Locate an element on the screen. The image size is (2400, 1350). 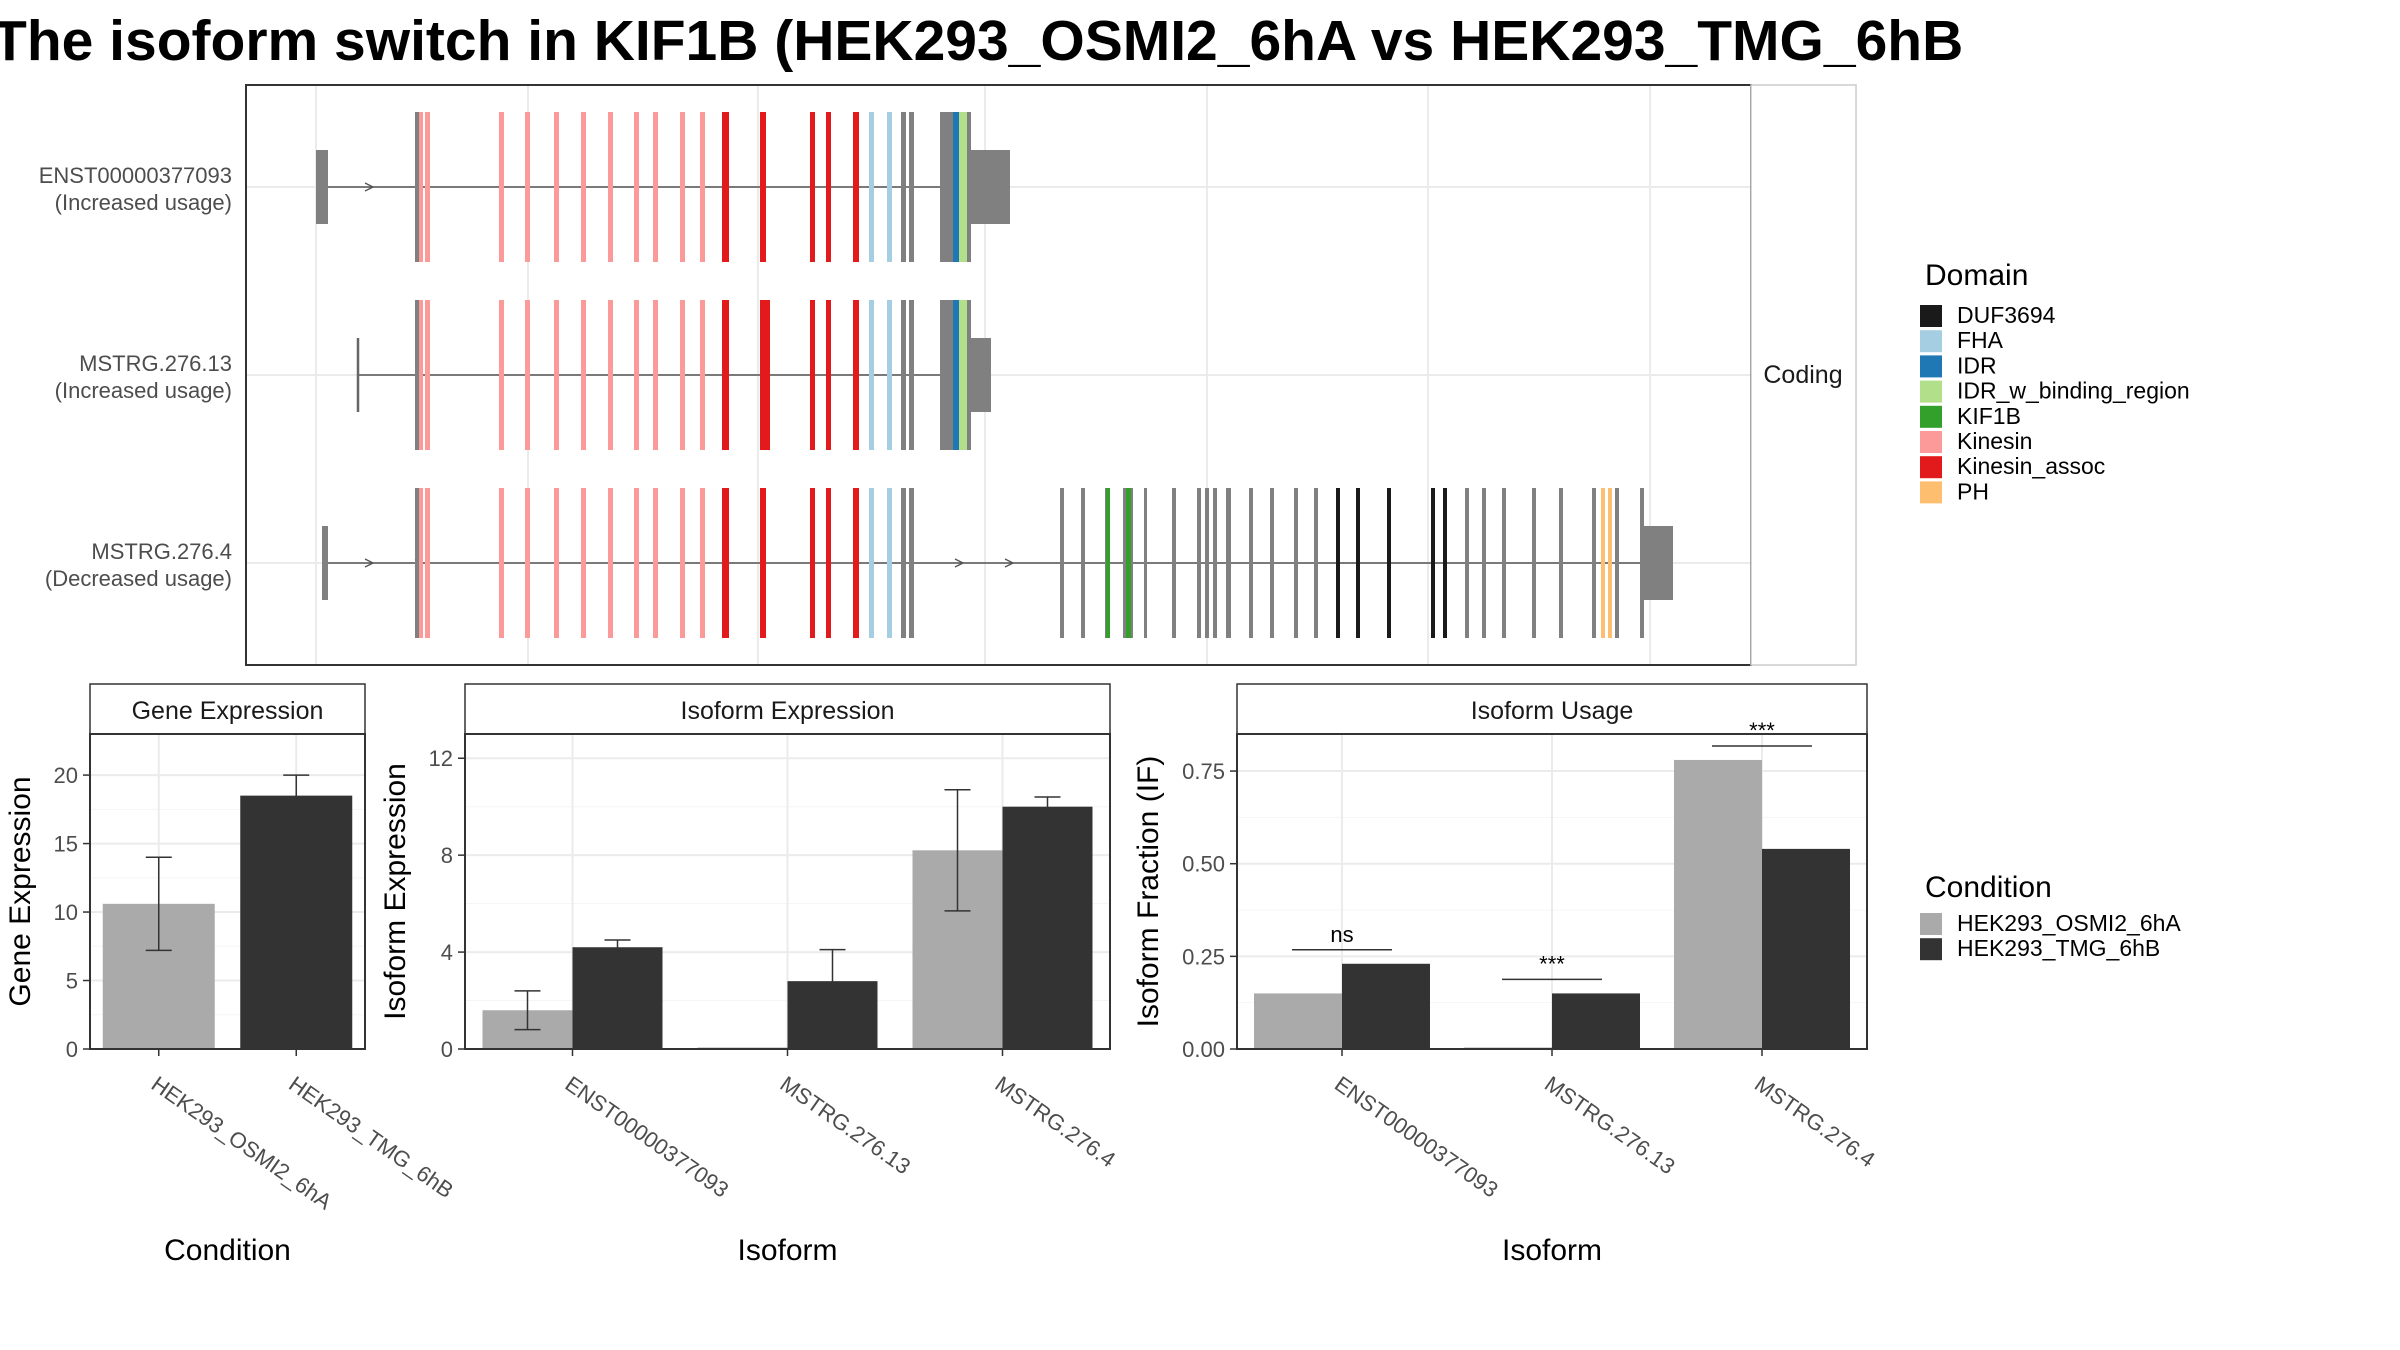
y-tick-label: 8 is located at coordinates (447, 855).